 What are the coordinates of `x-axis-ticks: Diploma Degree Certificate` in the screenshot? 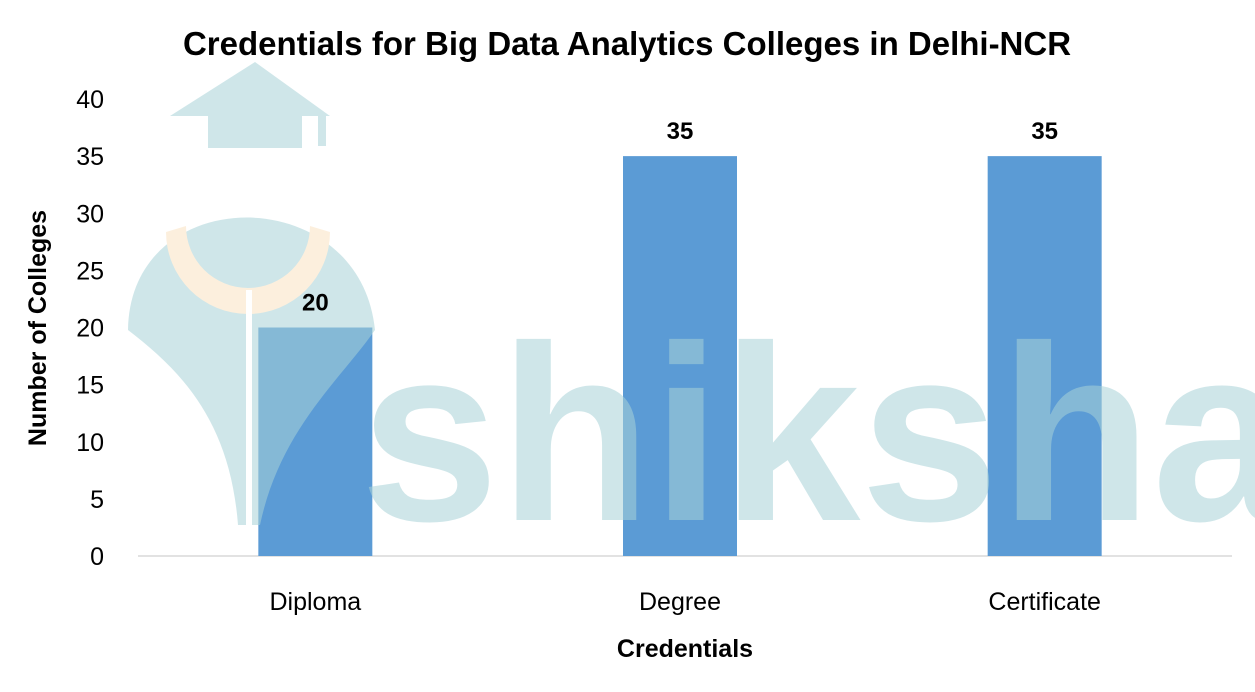 It's located at (684, 602).